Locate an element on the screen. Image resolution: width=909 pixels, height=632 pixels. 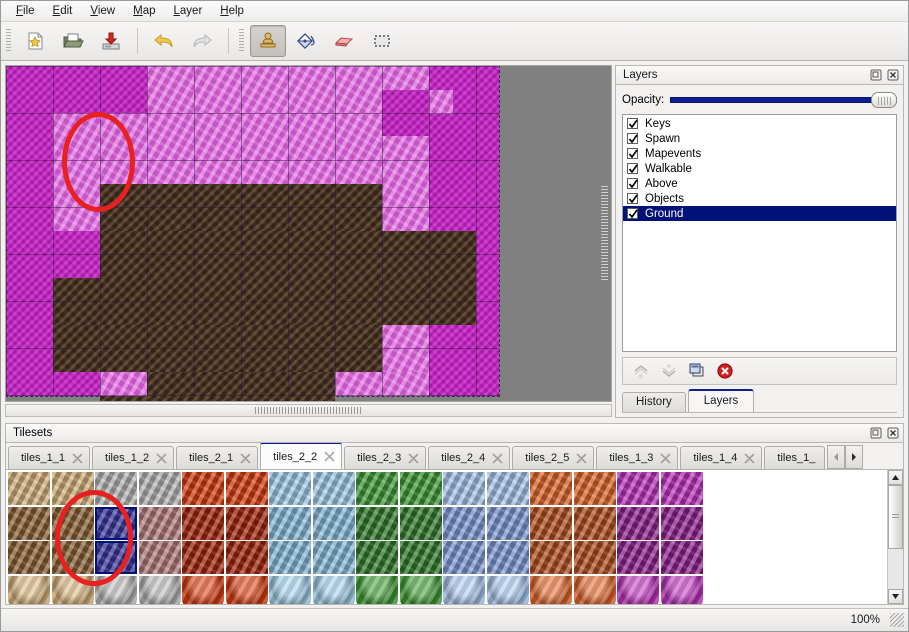
layer-row-above: Above is located at coordinates (759, 183).